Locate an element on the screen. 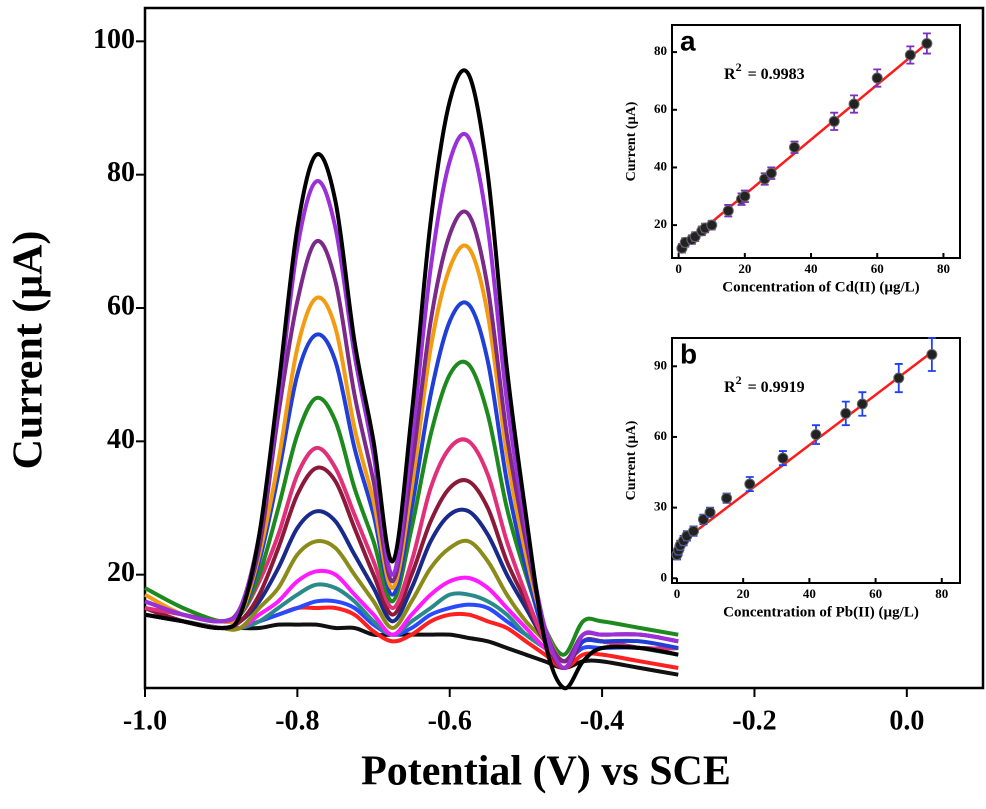  x-tick-label: -1.0 is located at coordinates (145, 720).